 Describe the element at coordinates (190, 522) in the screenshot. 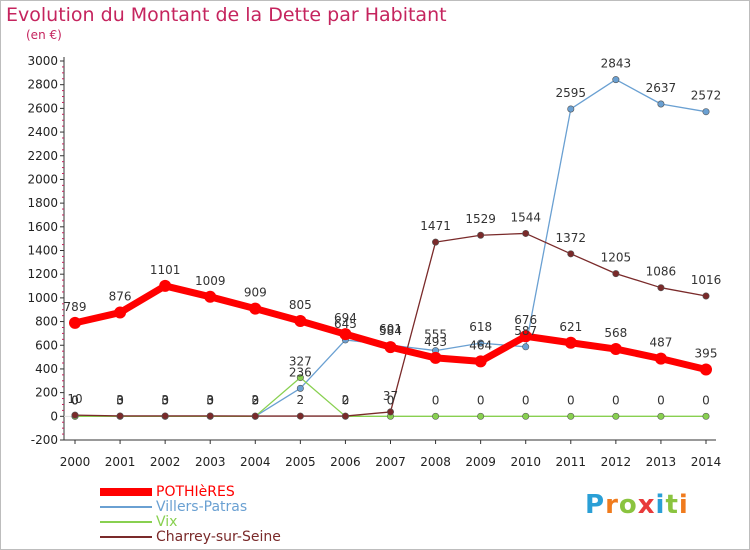

I see `legend-item-vix: Vix` at that location.